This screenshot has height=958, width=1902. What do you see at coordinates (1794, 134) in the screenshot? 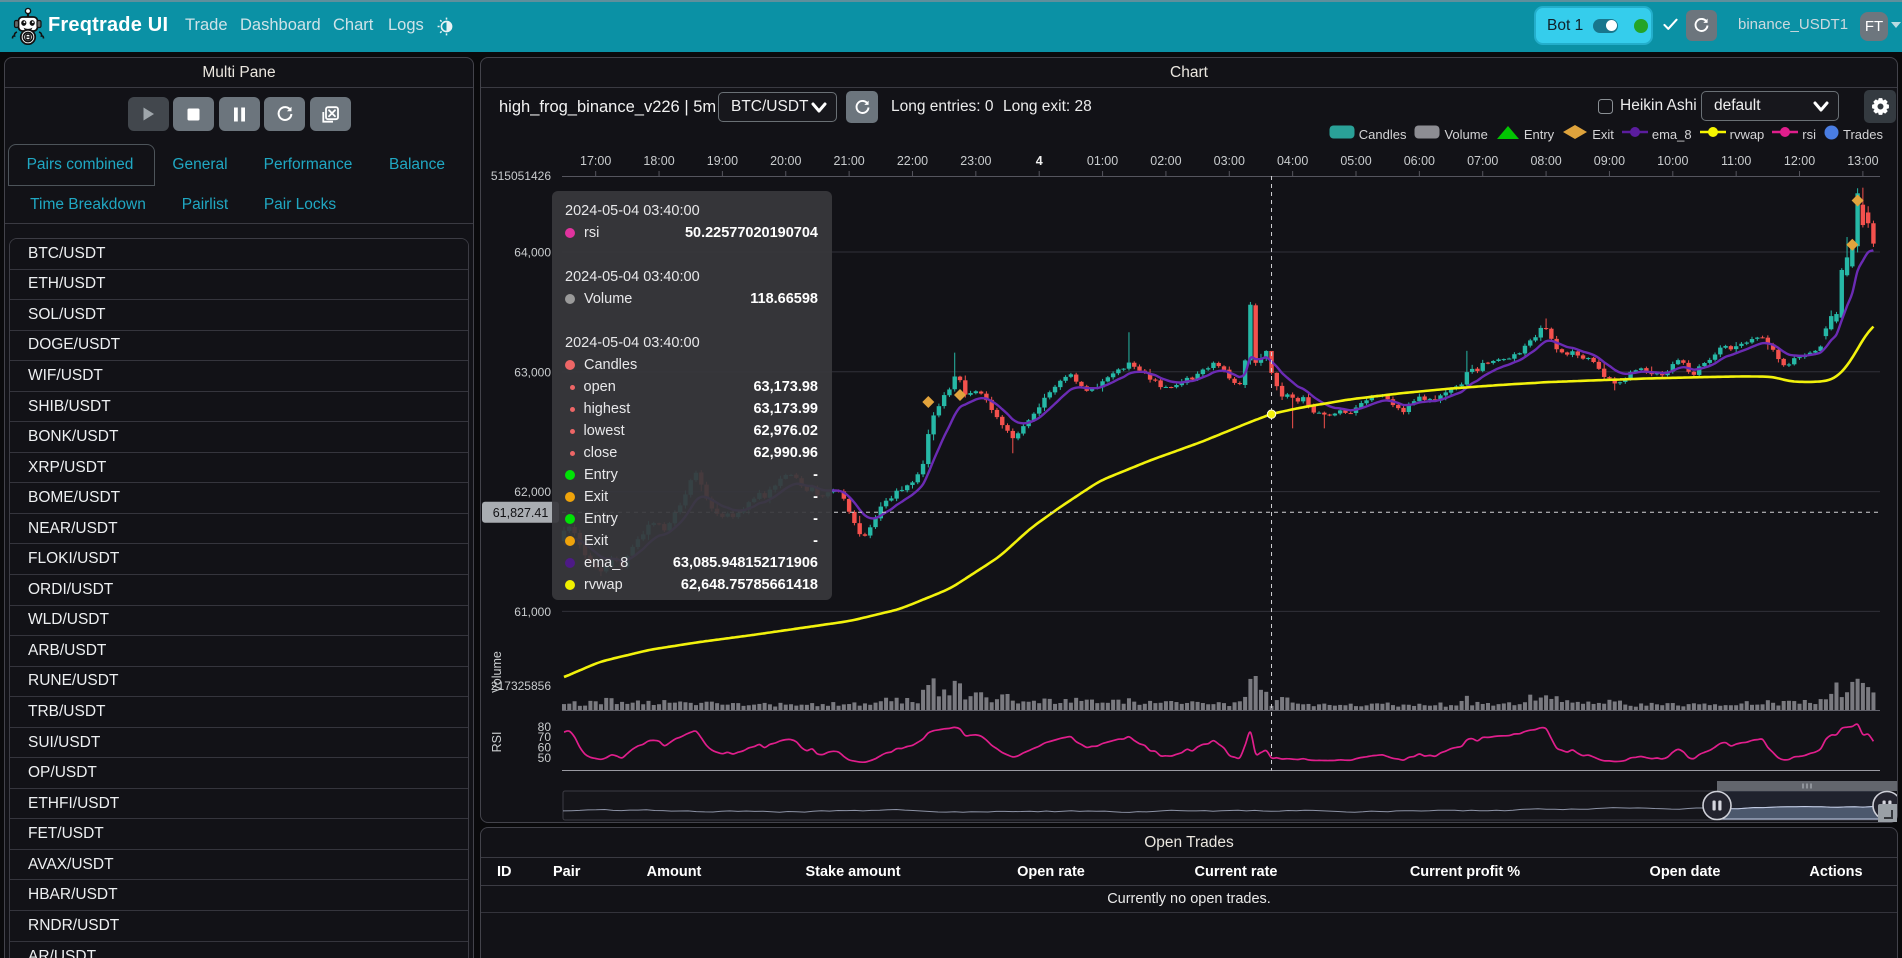
I see `legend-item-rsi: rsi` at bounding box center [1794, 134].